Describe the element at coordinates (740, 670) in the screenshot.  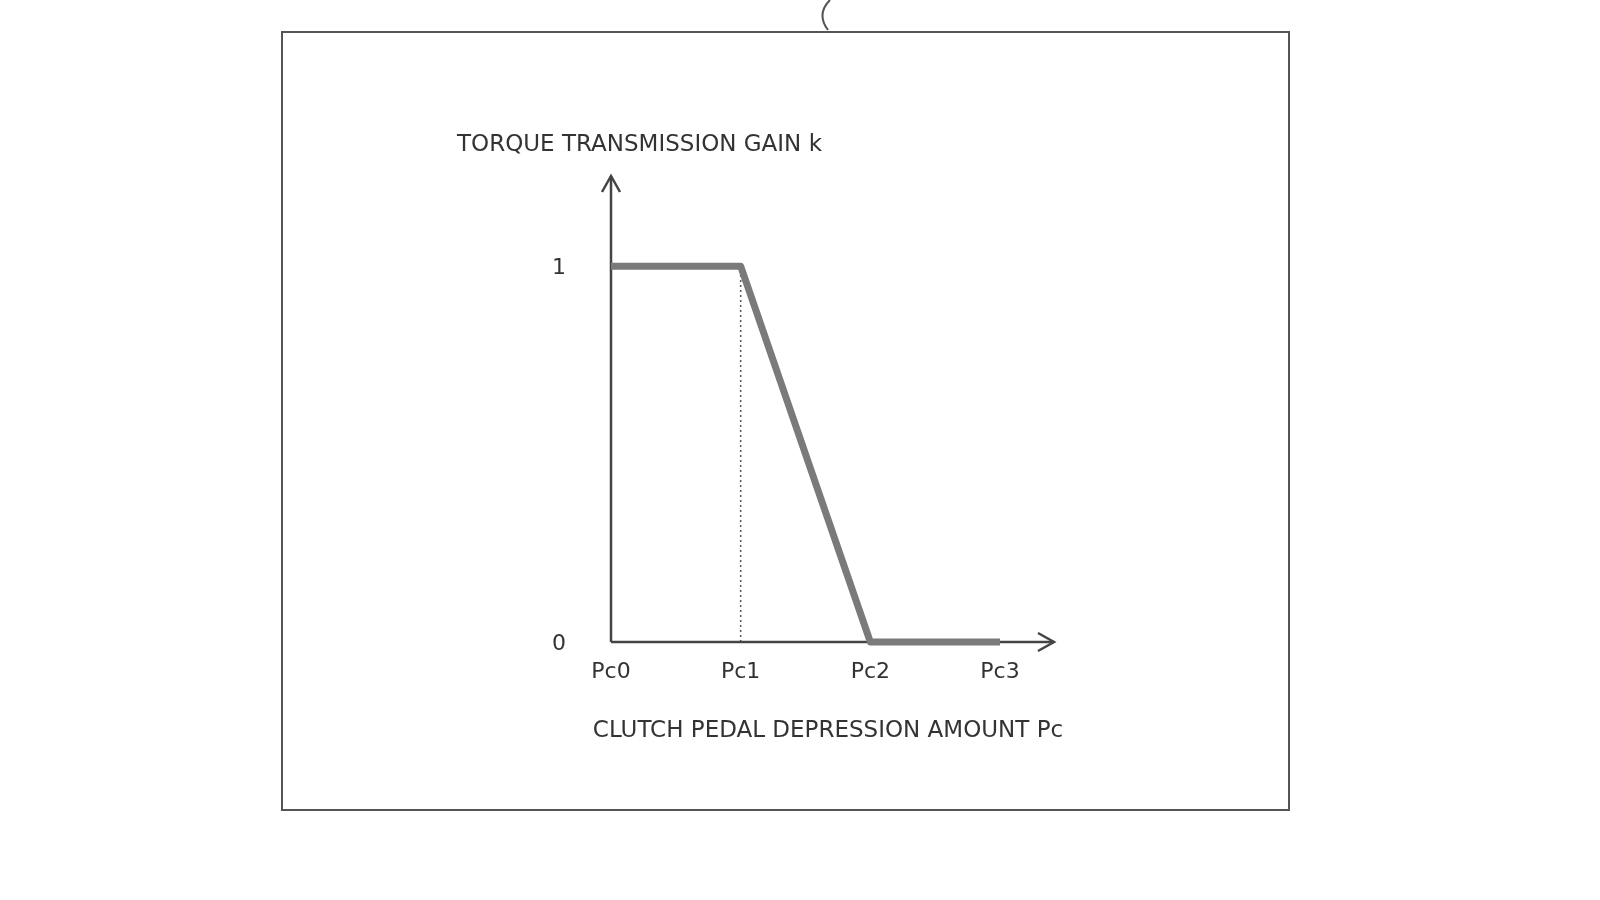
I see `x-tick-label: Pc1` at that location.